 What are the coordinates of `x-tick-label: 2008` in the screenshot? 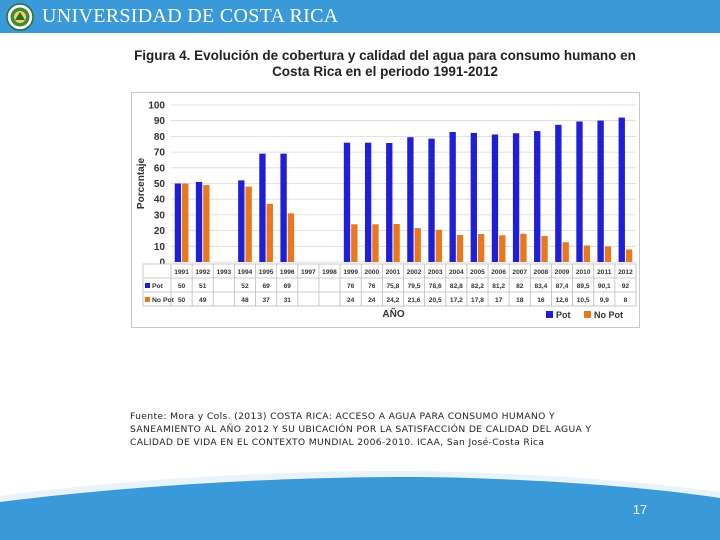 It's located at (541, 272).